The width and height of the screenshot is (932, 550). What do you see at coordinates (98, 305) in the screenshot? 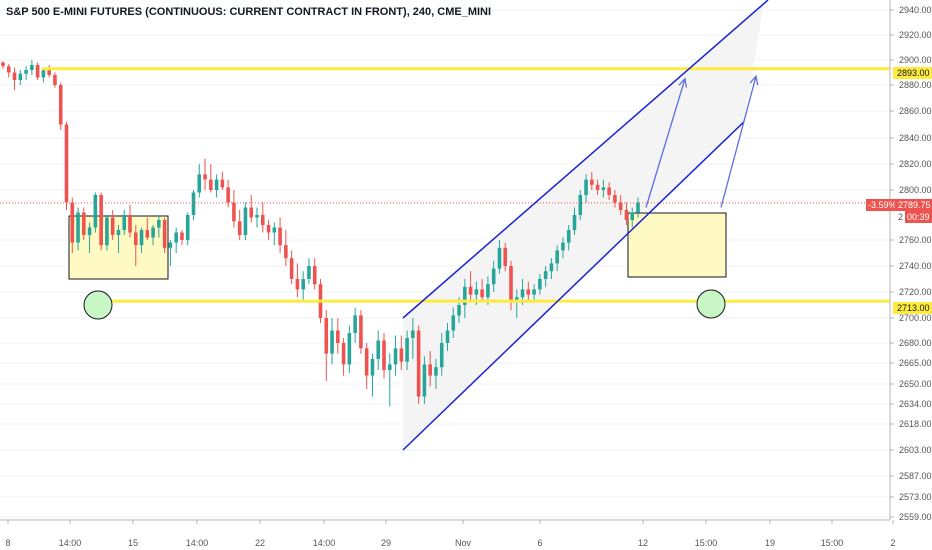
I see `support-circle-left` at bounding box center [98, 305].